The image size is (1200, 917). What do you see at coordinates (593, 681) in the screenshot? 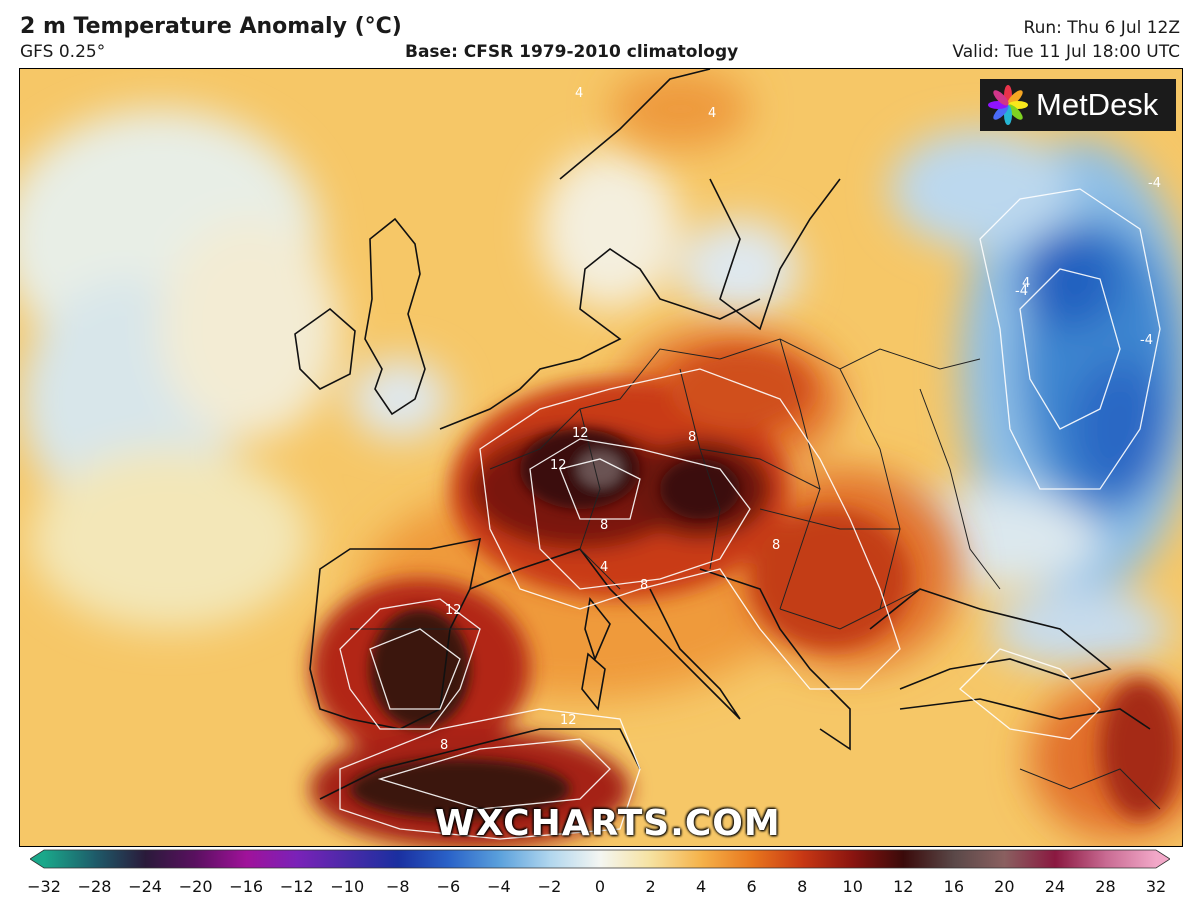
I see `sardinia-coast` at bounding box center [593, 681].